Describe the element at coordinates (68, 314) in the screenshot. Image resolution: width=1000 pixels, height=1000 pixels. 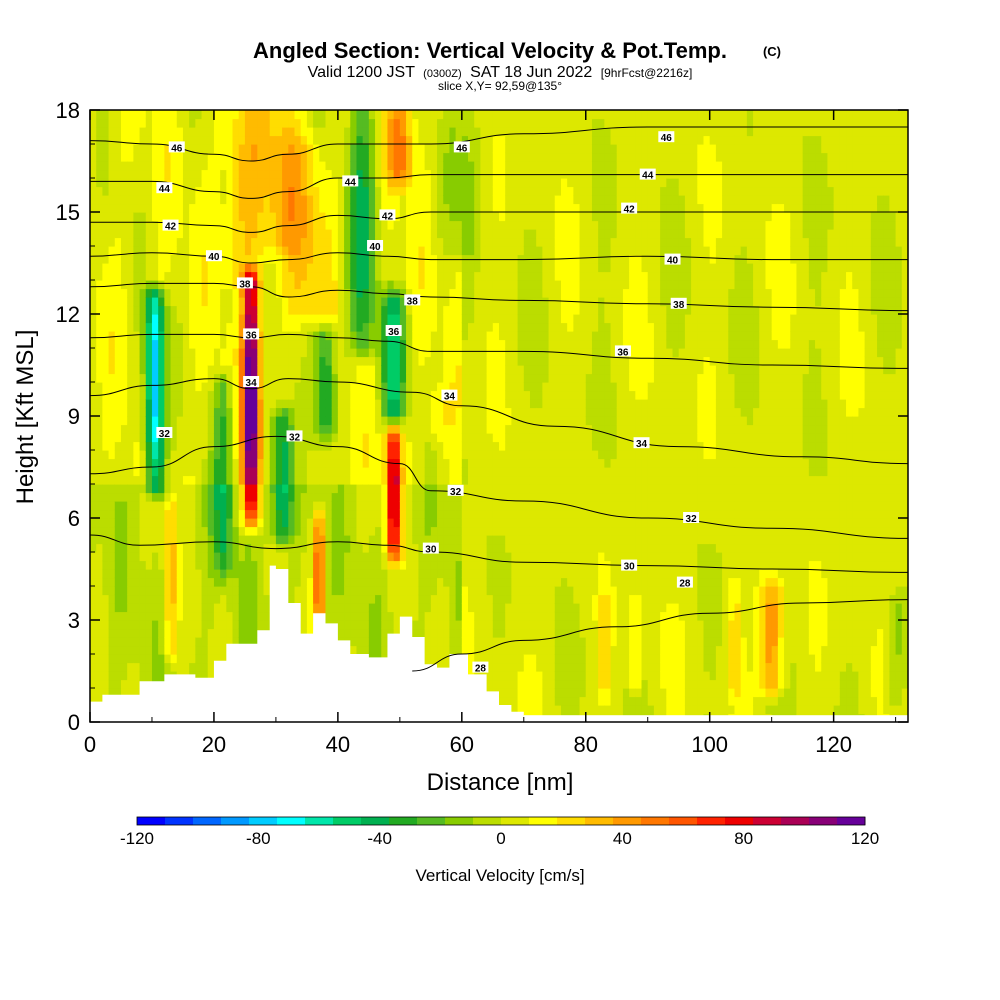
I see `y-tick-label: 12` at that location.